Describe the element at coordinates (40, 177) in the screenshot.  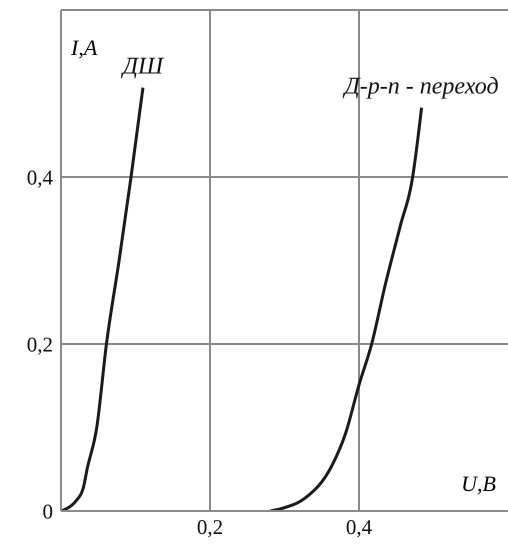
I see `y-tick-label: 0,4` at that location.